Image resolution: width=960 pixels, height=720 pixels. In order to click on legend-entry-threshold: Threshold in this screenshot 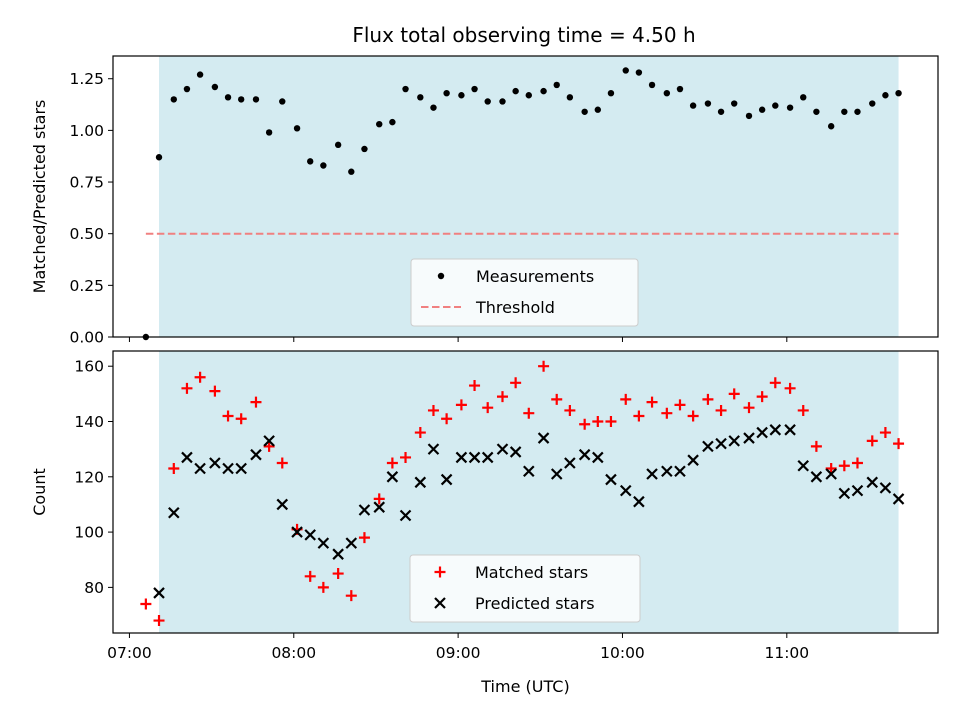, I will do `click(488, 307)`.